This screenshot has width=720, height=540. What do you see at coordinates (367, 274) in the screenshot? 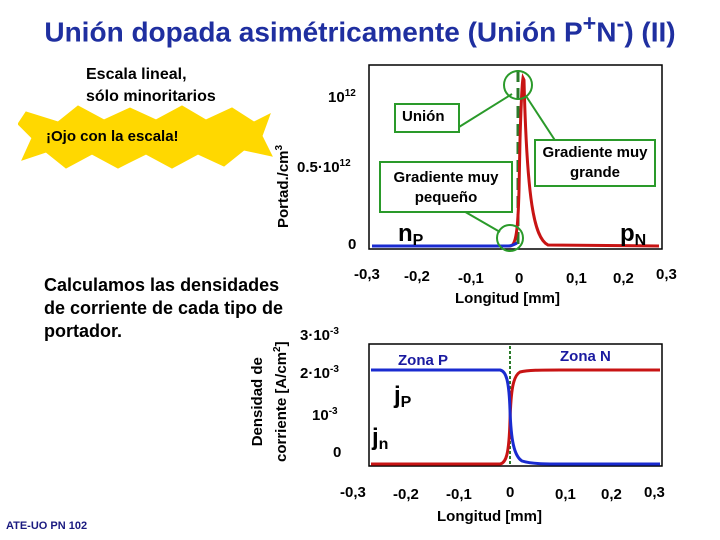
I see `top-xtick: -0,3` at bounding box center [367, 274].